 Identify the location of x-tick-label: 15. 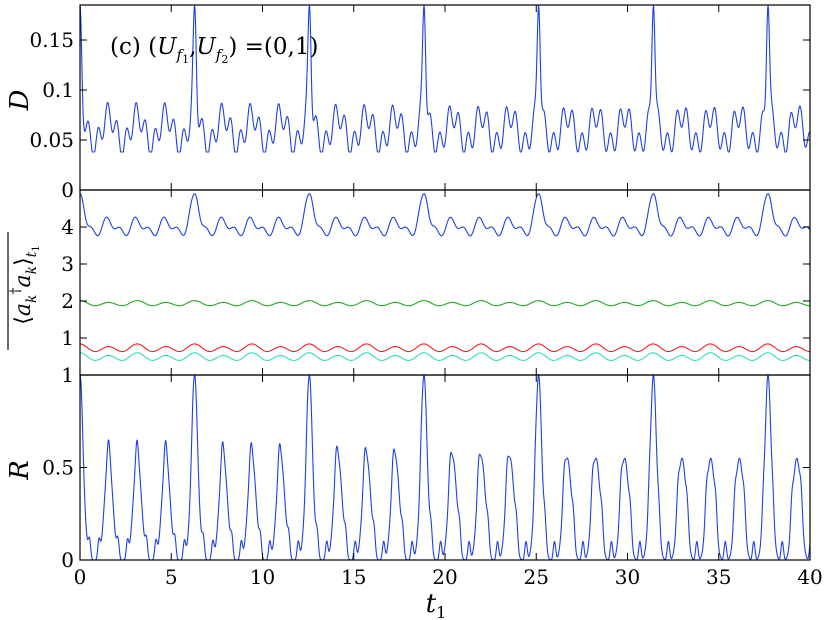
(353, 577).